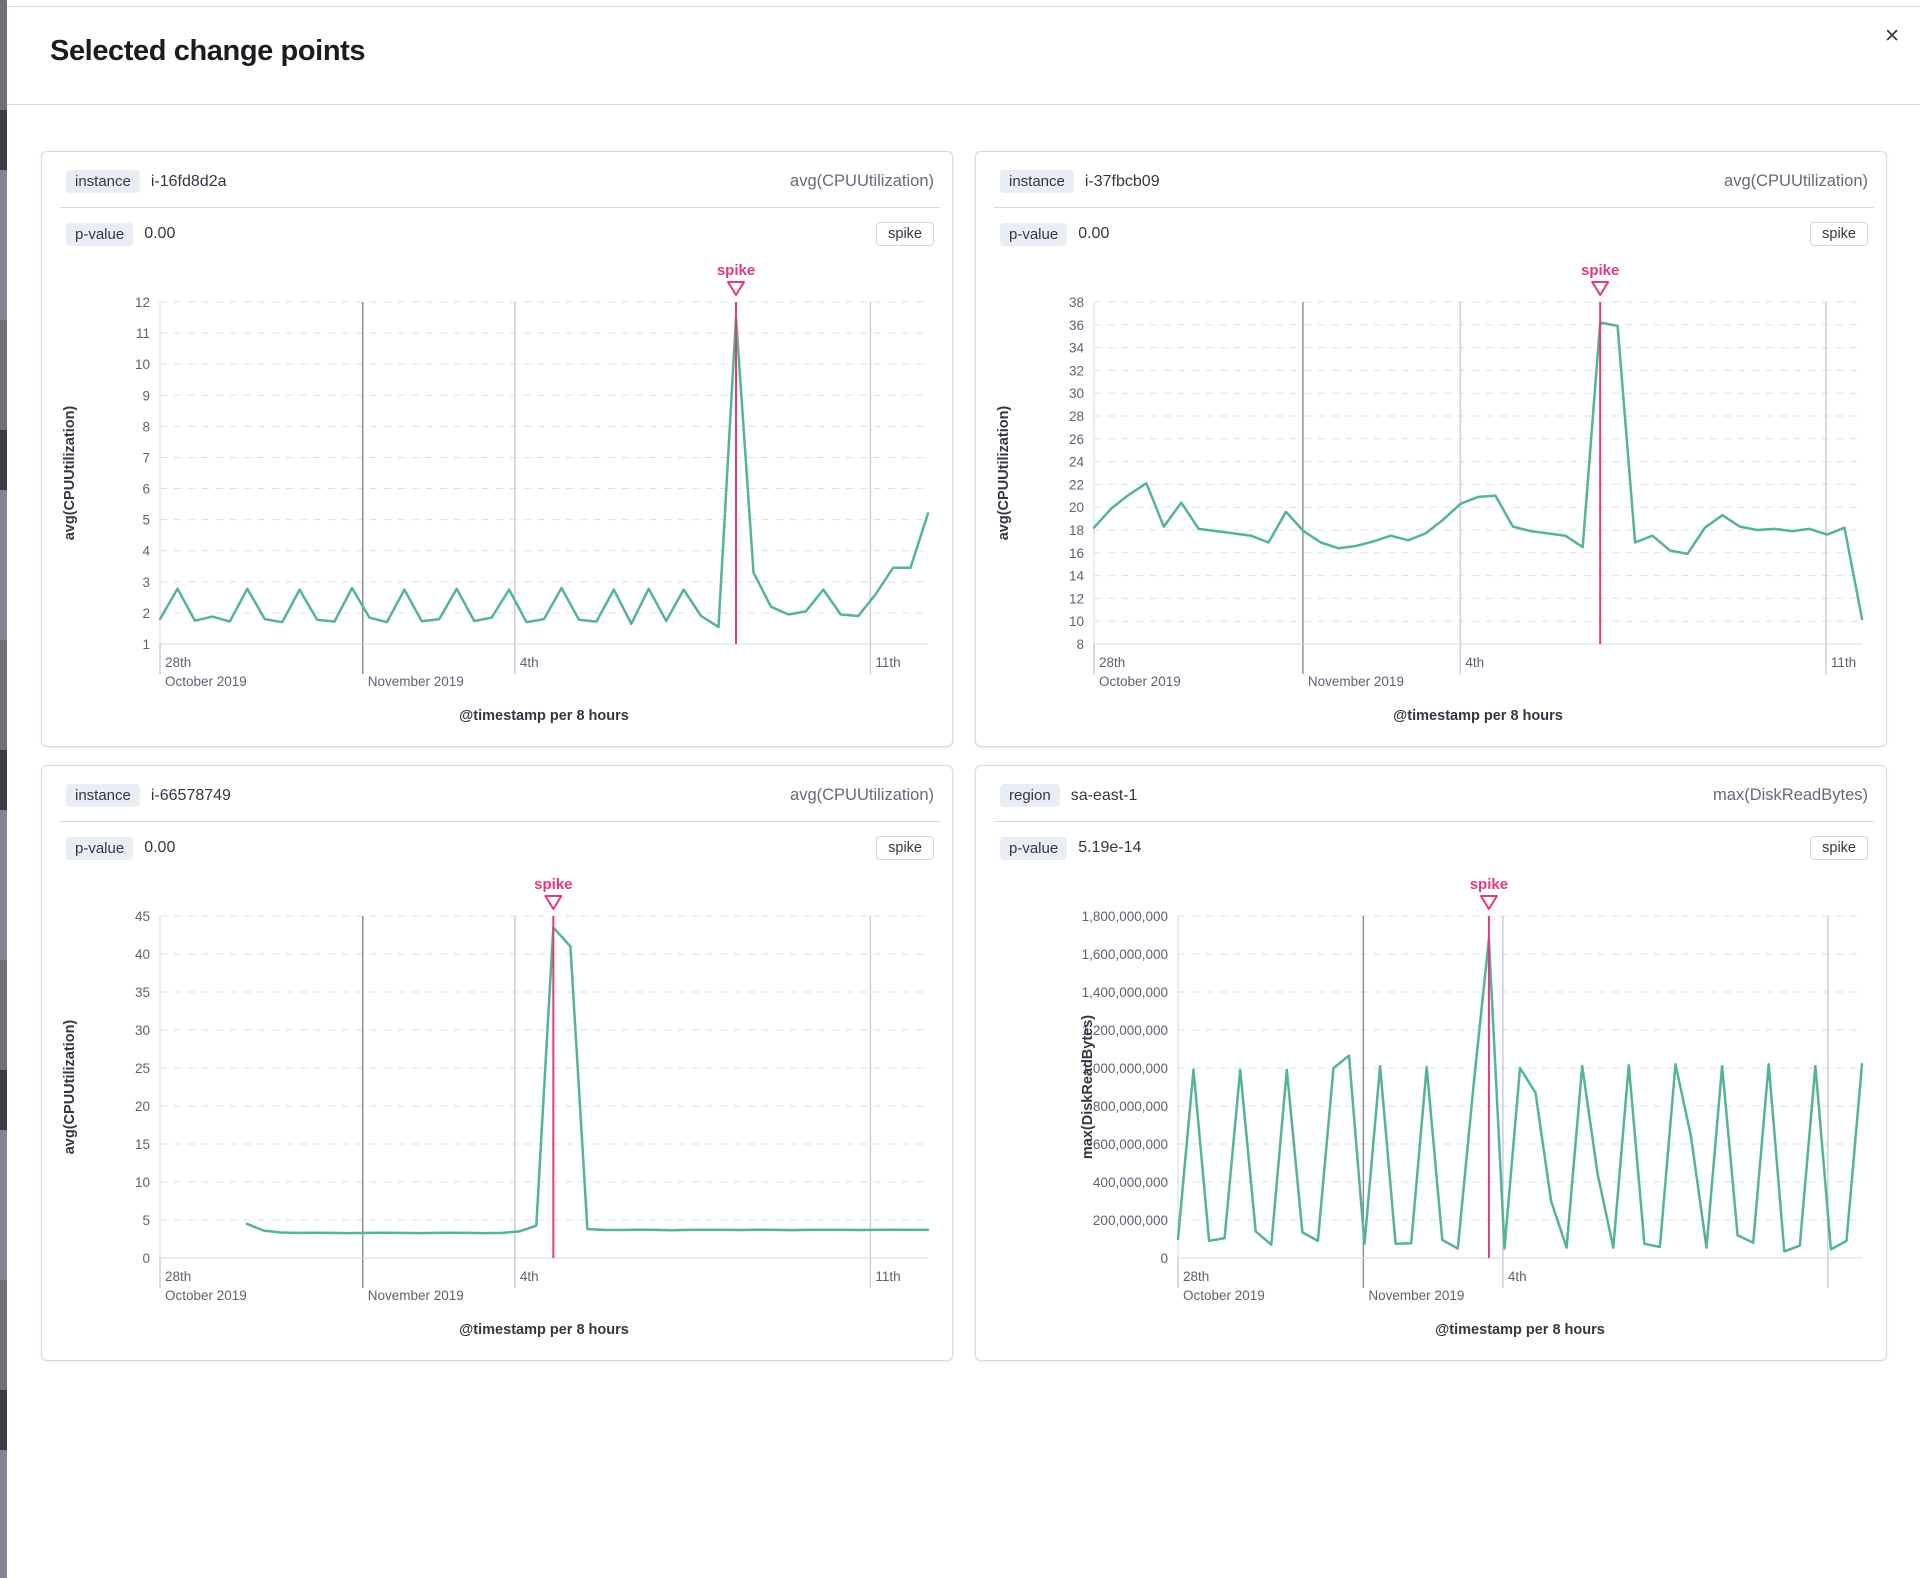 The height and width of the screenshot is (1578, 1920). I want to click on svg-text: 32, so click(1076, 370).